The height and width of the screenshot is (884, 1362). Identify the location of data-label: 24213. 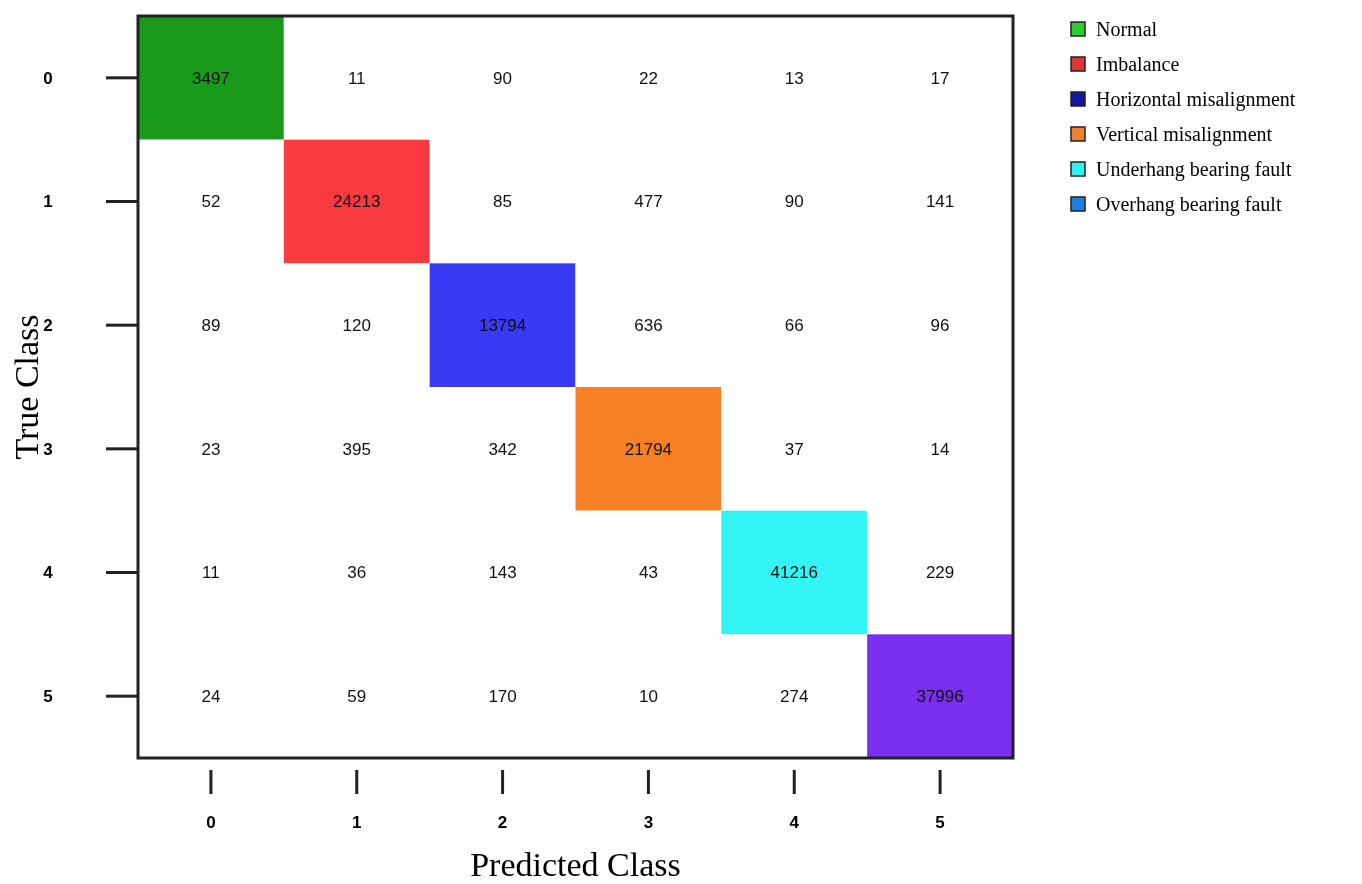
(357, 202).